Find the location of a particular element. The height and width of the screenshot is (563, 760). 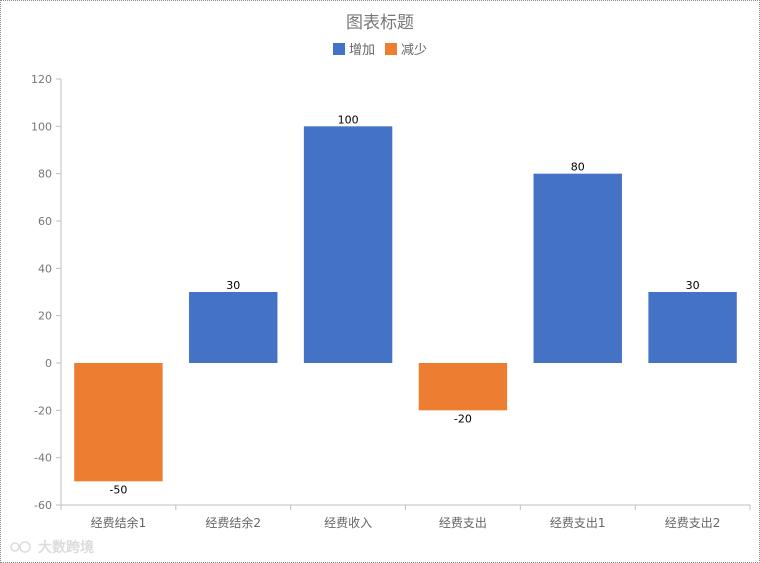

y-tick-label: 20 is located at coordinates (45, 316).